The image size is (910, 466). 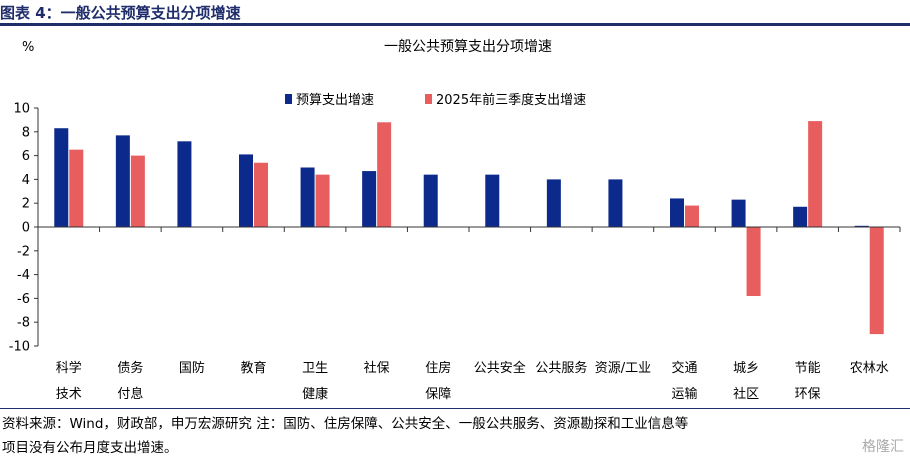 I want to click on x-tick-label: 社区, so click(x=746, y=394).